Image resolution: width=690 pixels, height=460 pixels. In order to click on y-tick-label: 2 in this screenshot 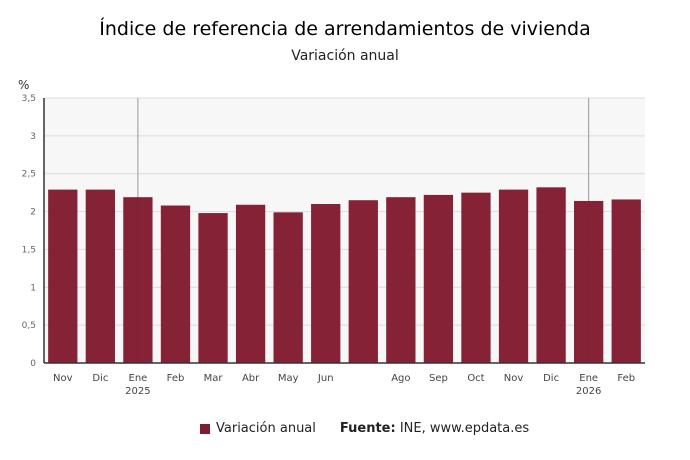, I will do `click(33, 213)`.